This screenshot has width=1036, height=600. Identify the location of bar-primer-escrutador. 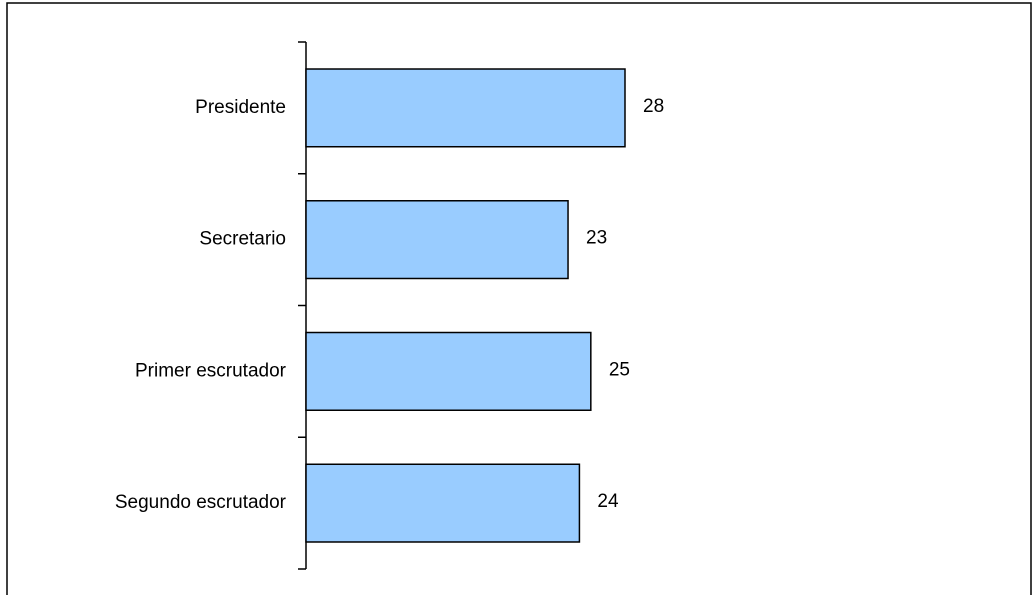
(448, 371).